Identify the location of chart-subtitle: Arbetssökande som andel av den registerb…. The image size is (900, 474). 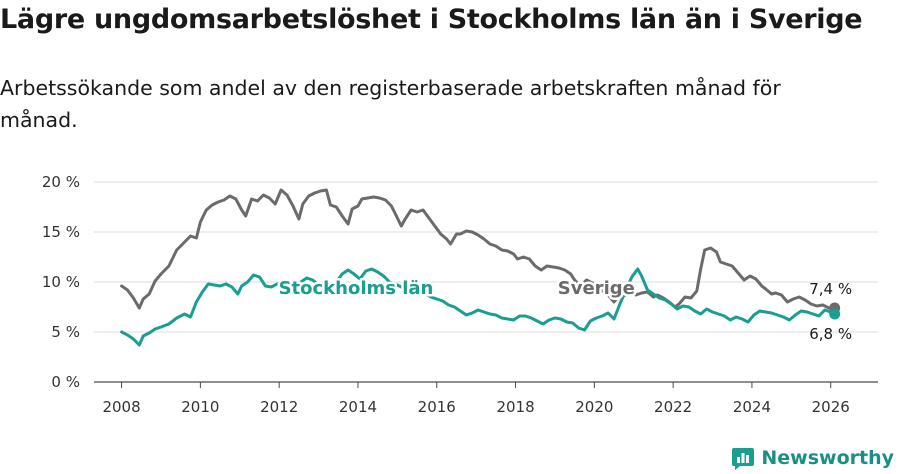
(390, 104).